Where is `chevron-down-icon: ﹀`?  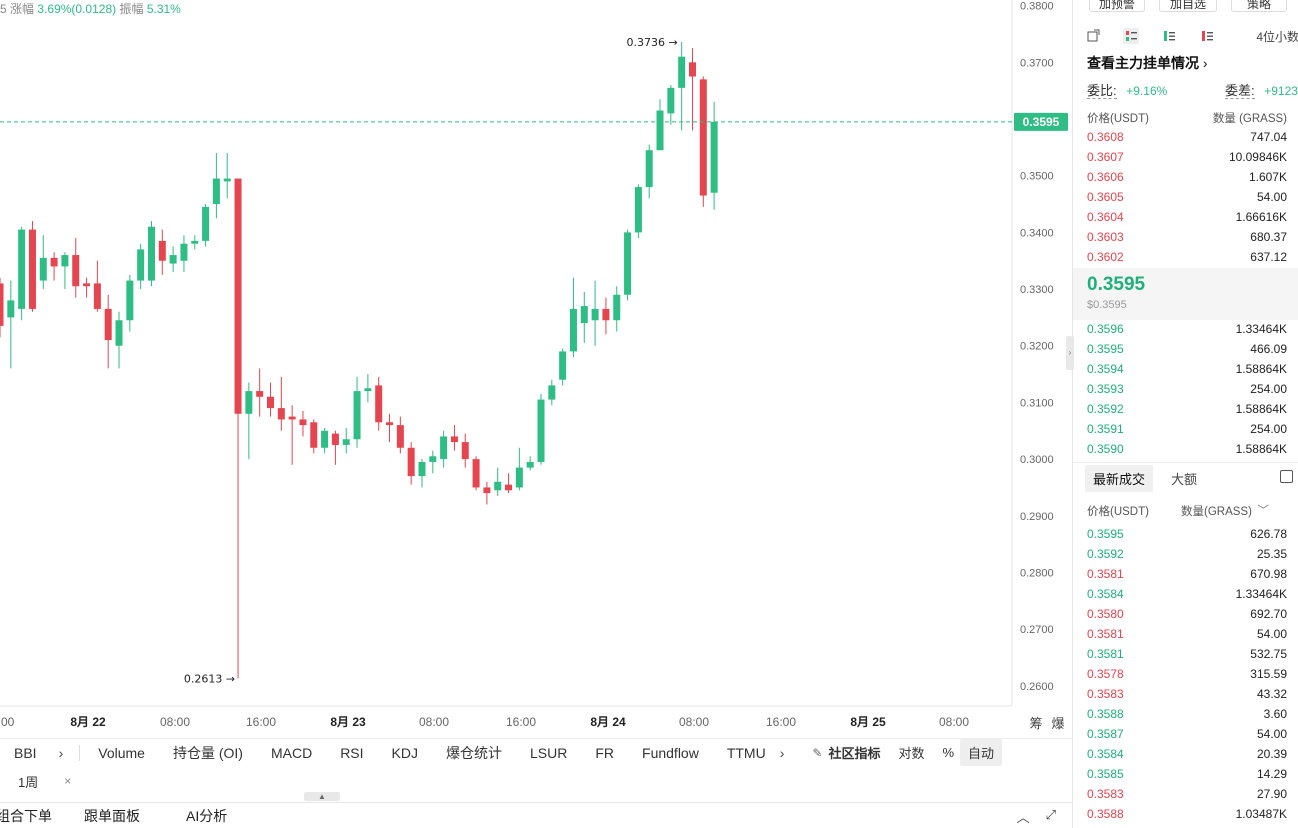
chevron-down-icon: ﹀ is located at coordinates (1263, 511).